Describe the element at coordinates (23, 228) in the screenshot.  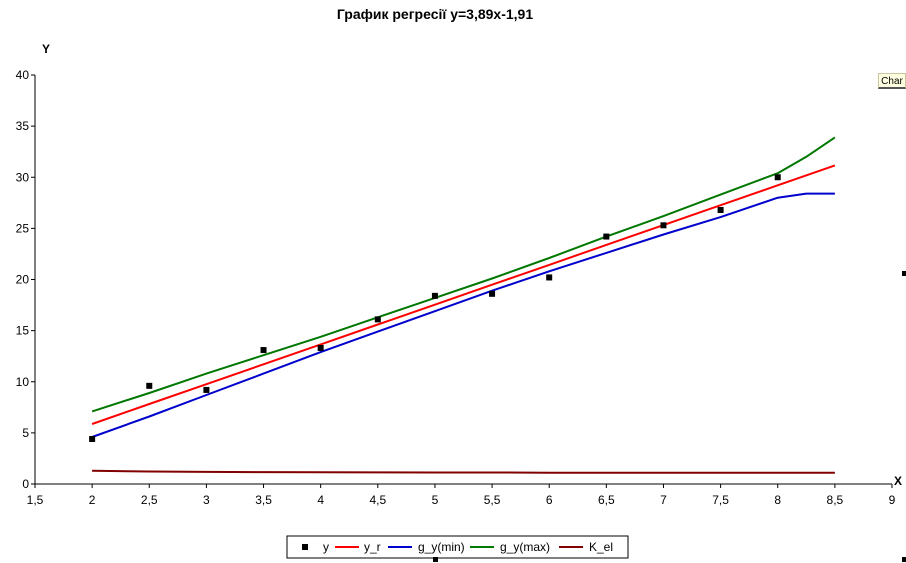
I see `y-tick-label: 25` at that location.